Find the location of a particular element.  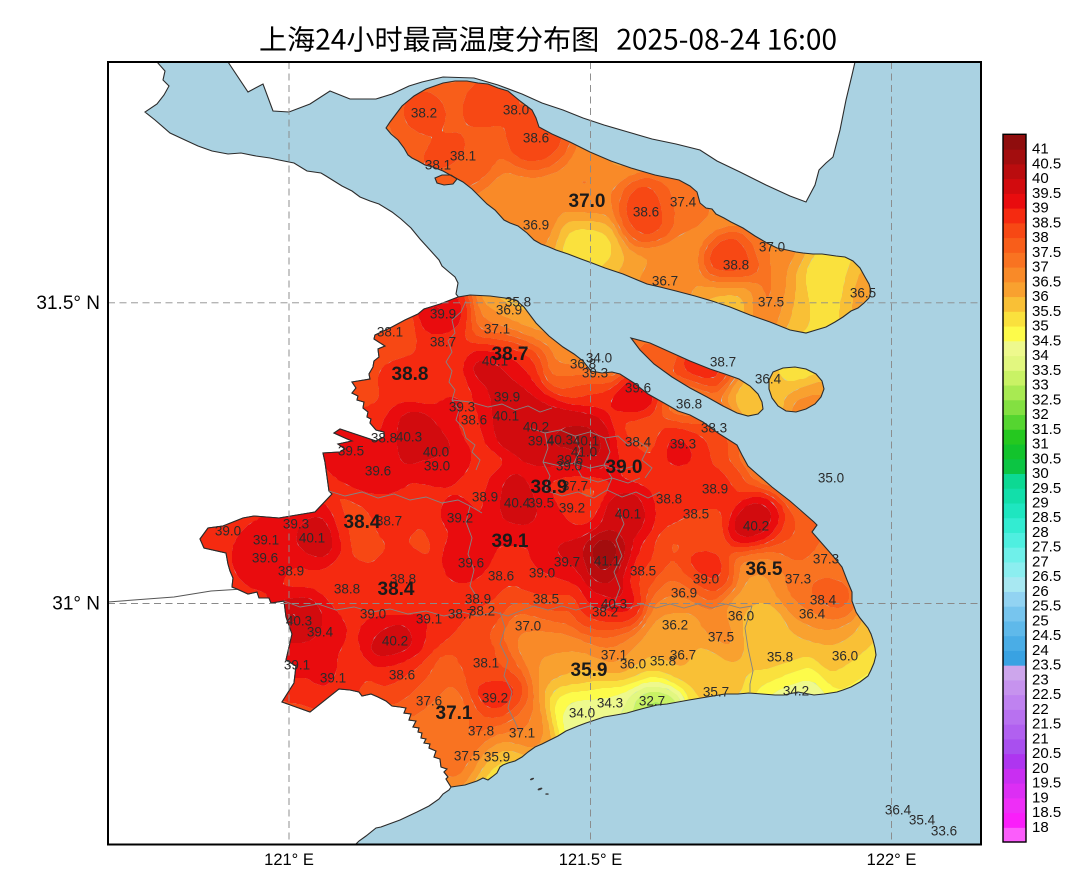

svg-text: 39.1 is located at coordinates (429, 619).